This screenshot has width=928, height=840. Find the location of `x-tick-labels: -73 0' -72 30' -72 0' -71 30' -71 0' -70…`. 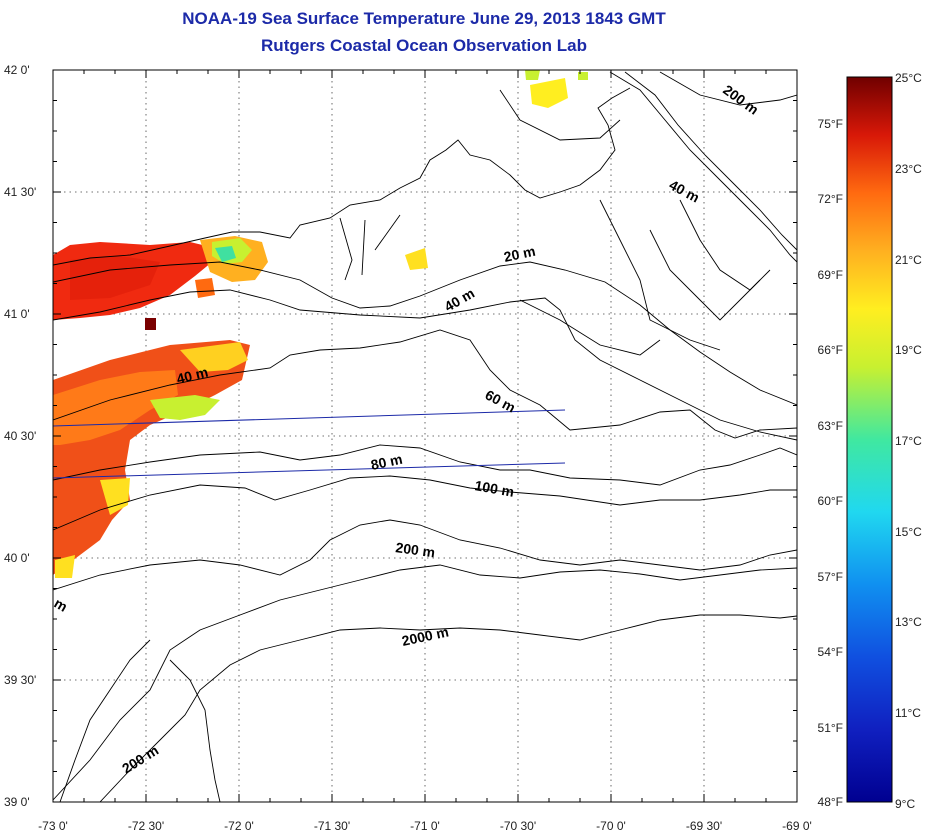

x-tick-labels: -73 0' -72 30' -72 0' -71 30' -71 0' -70… is located at coordinates (425, 826).